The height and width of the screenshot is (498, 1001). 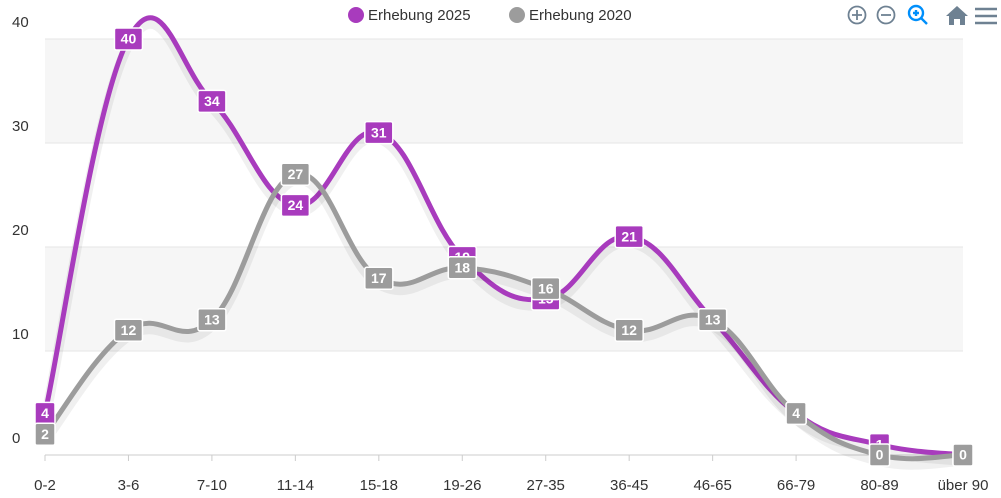 I want to click on y-tick-label: 20, so click(x=20, y=230).